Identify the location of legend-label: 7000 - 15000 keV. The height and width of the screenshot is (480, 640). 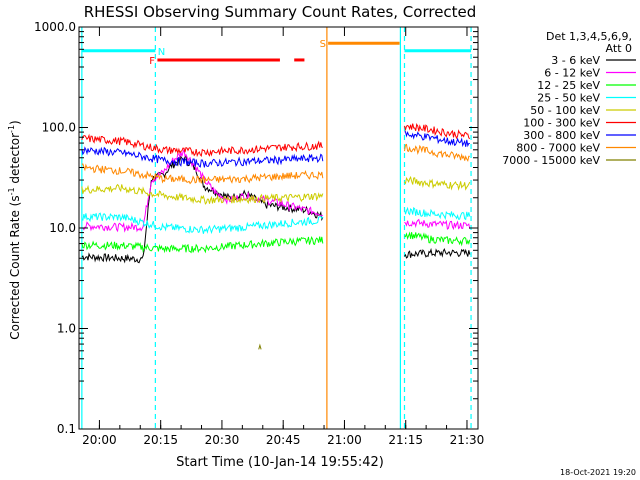
(551, 160).